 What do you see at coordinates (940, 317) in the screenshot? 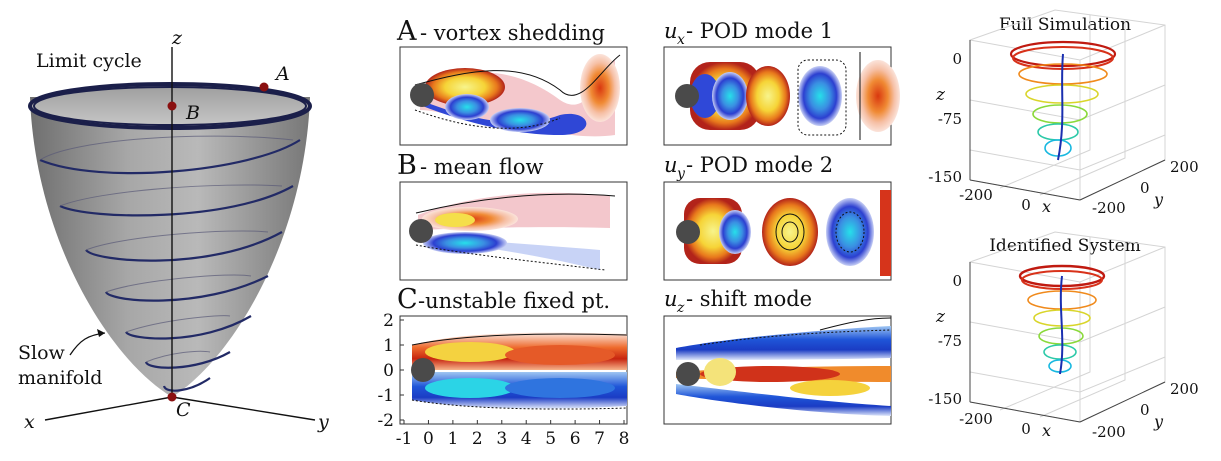
I see `identified-z-label: z` at bounding box center [940, 317].